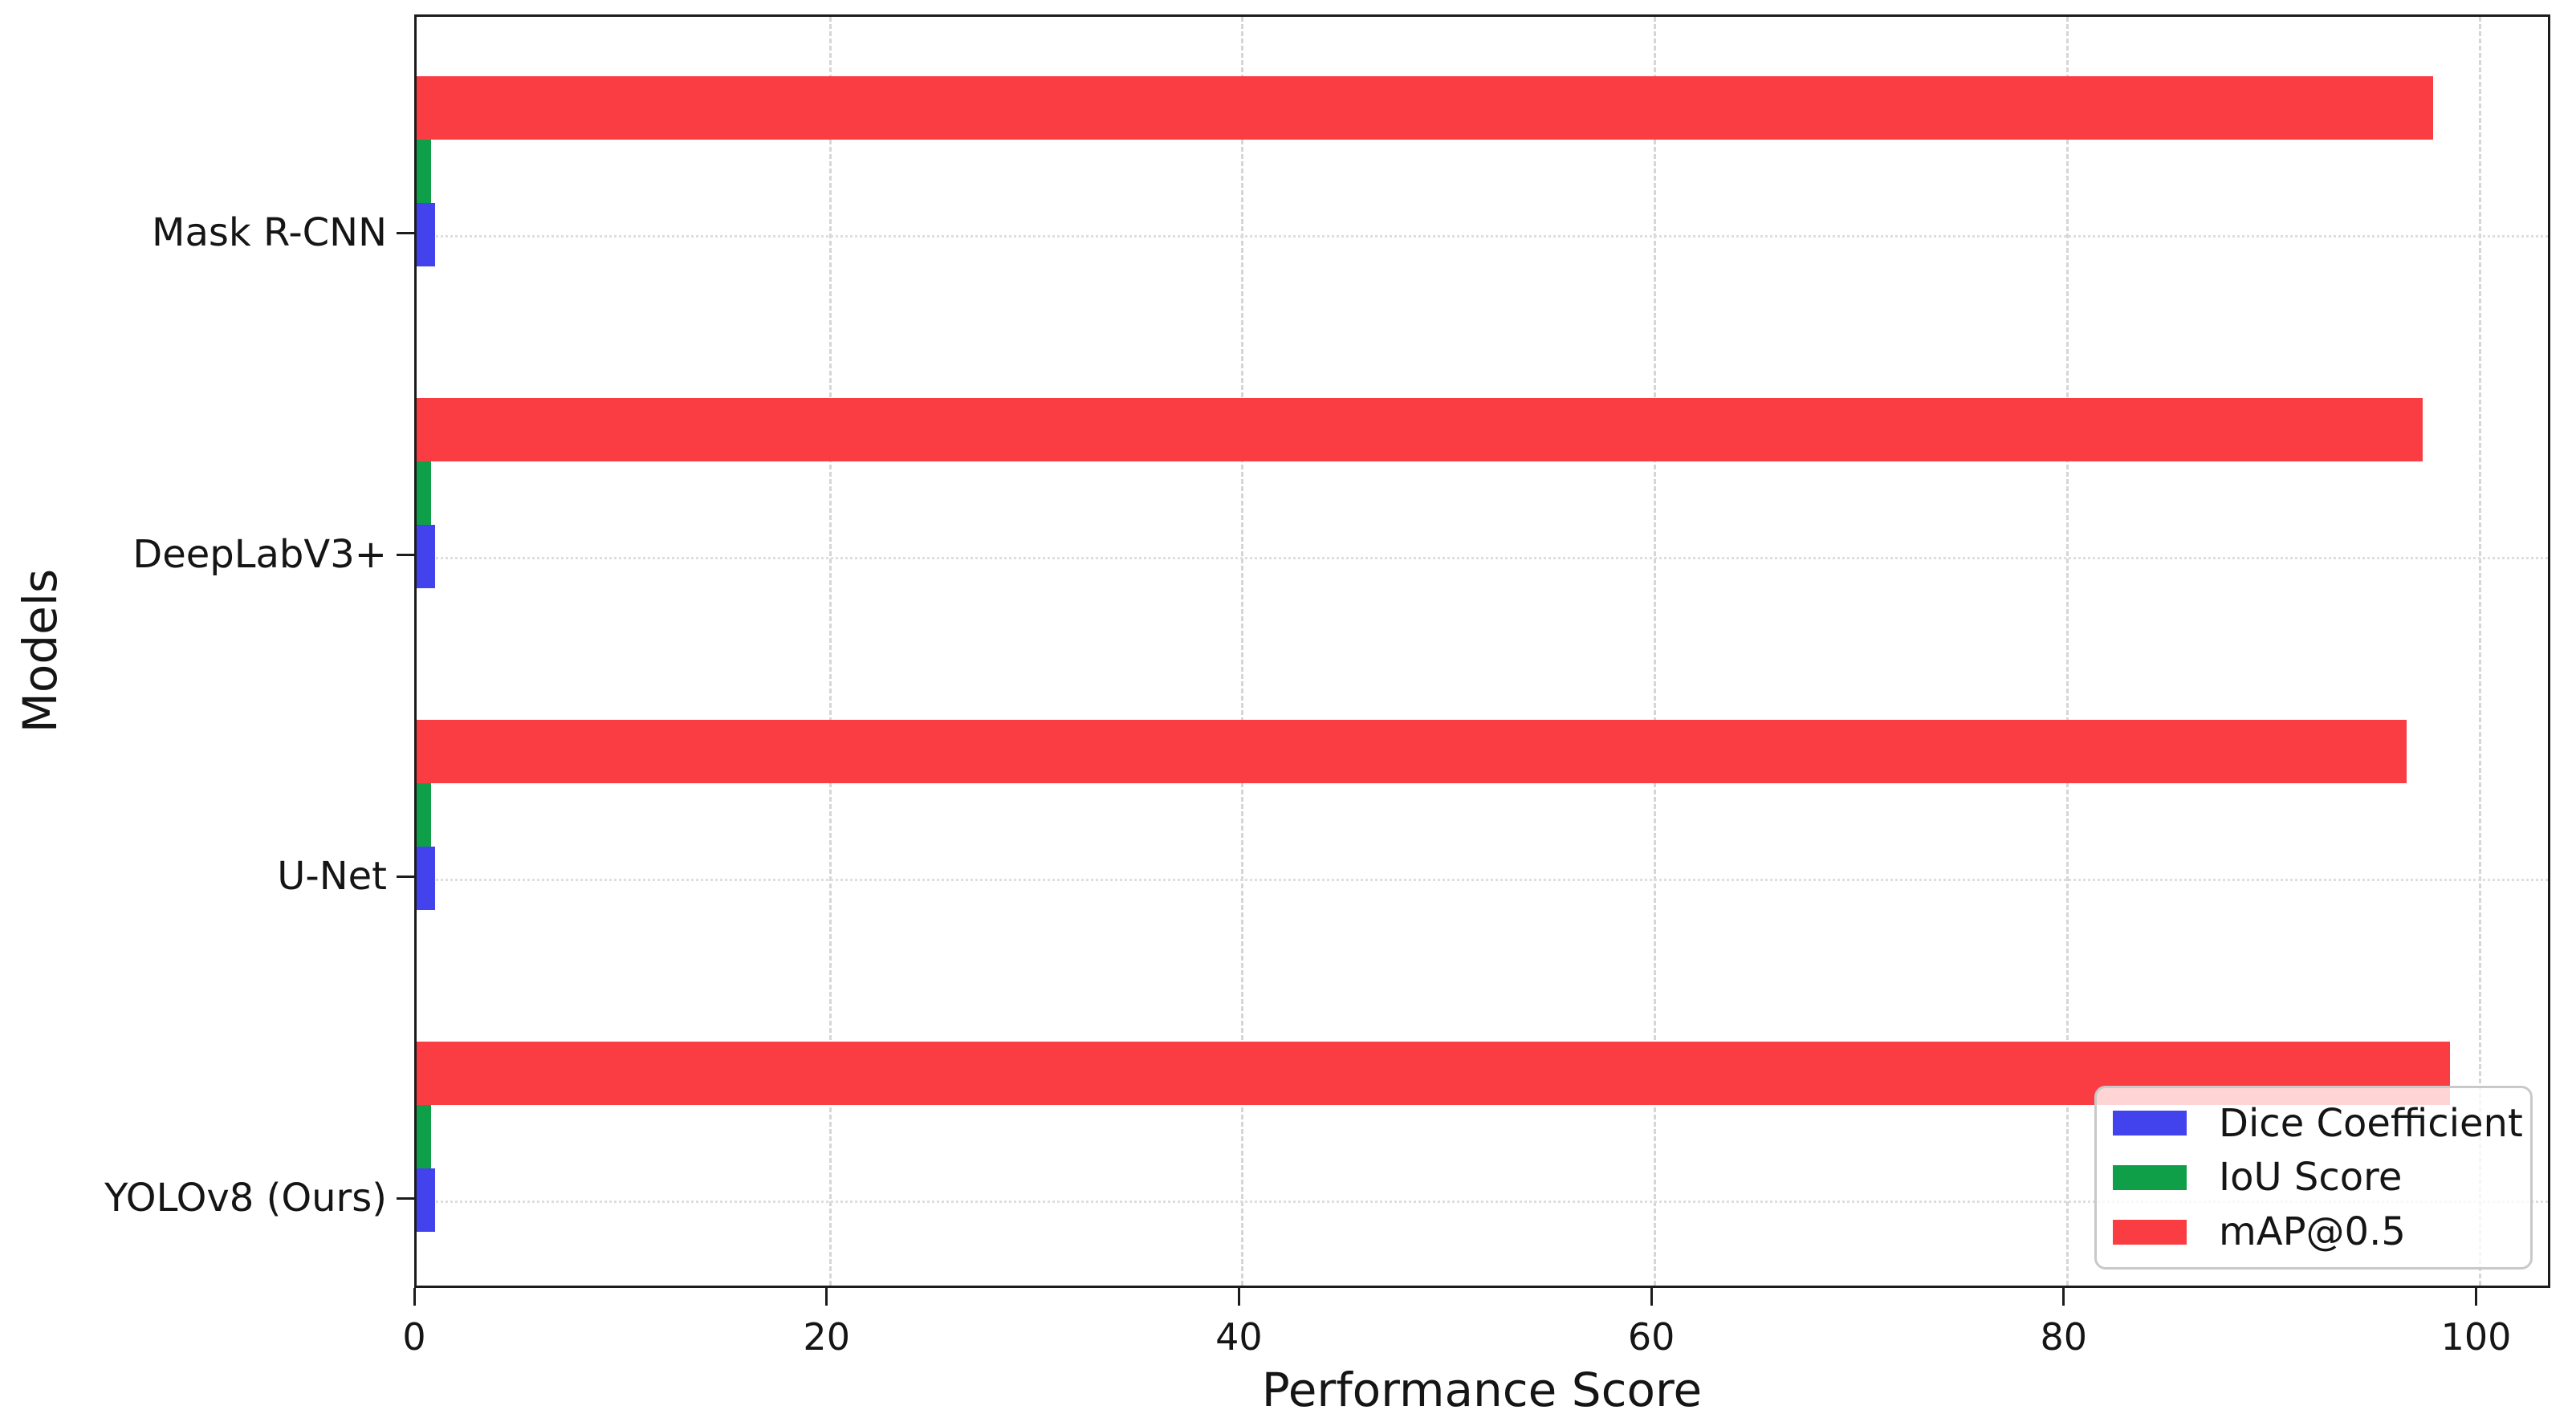  I want to click on gridline-y-yolov8-ours, so click(1482, 1202).